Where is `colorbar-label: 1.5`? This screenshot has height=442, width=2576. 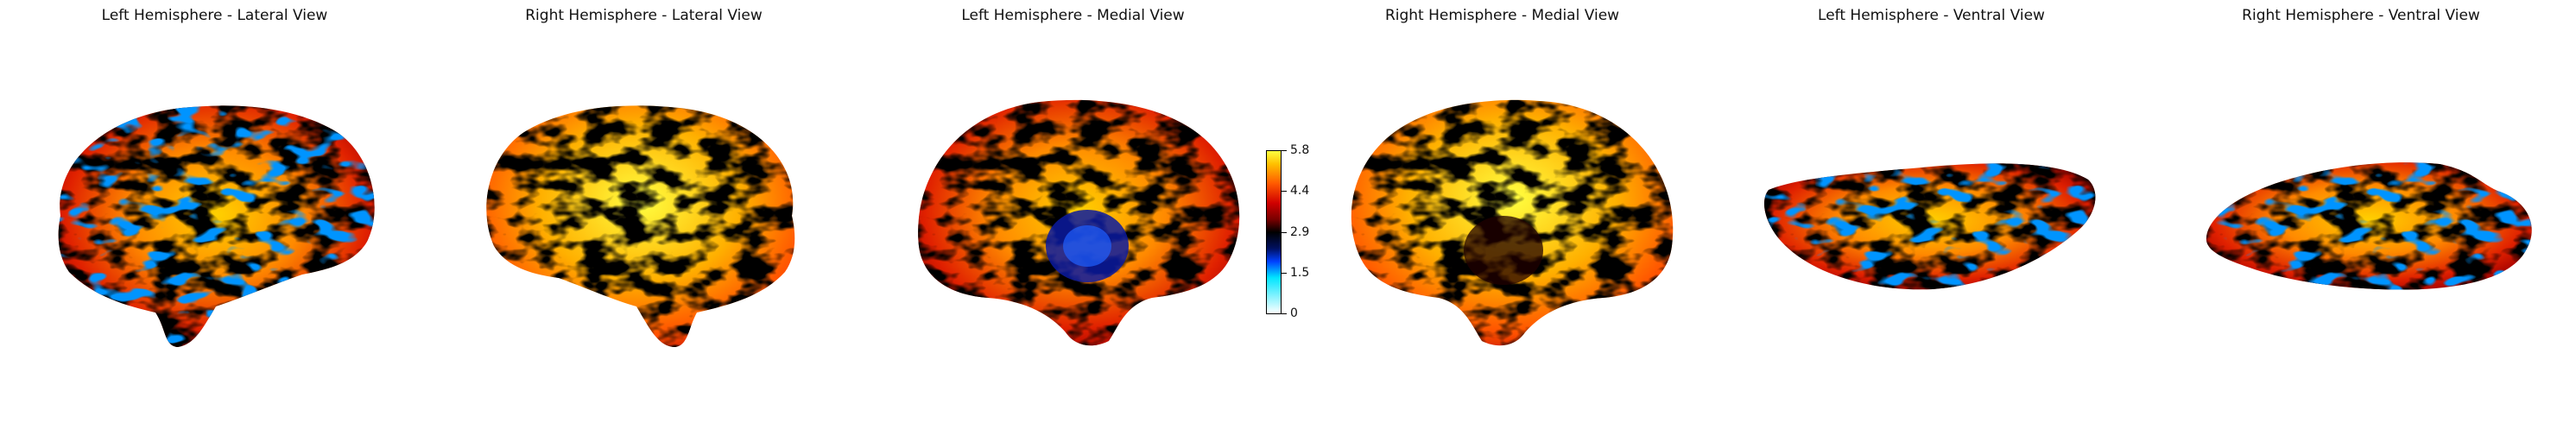
colorbar-label: 1.5 is located at coordinates (1300, 273).